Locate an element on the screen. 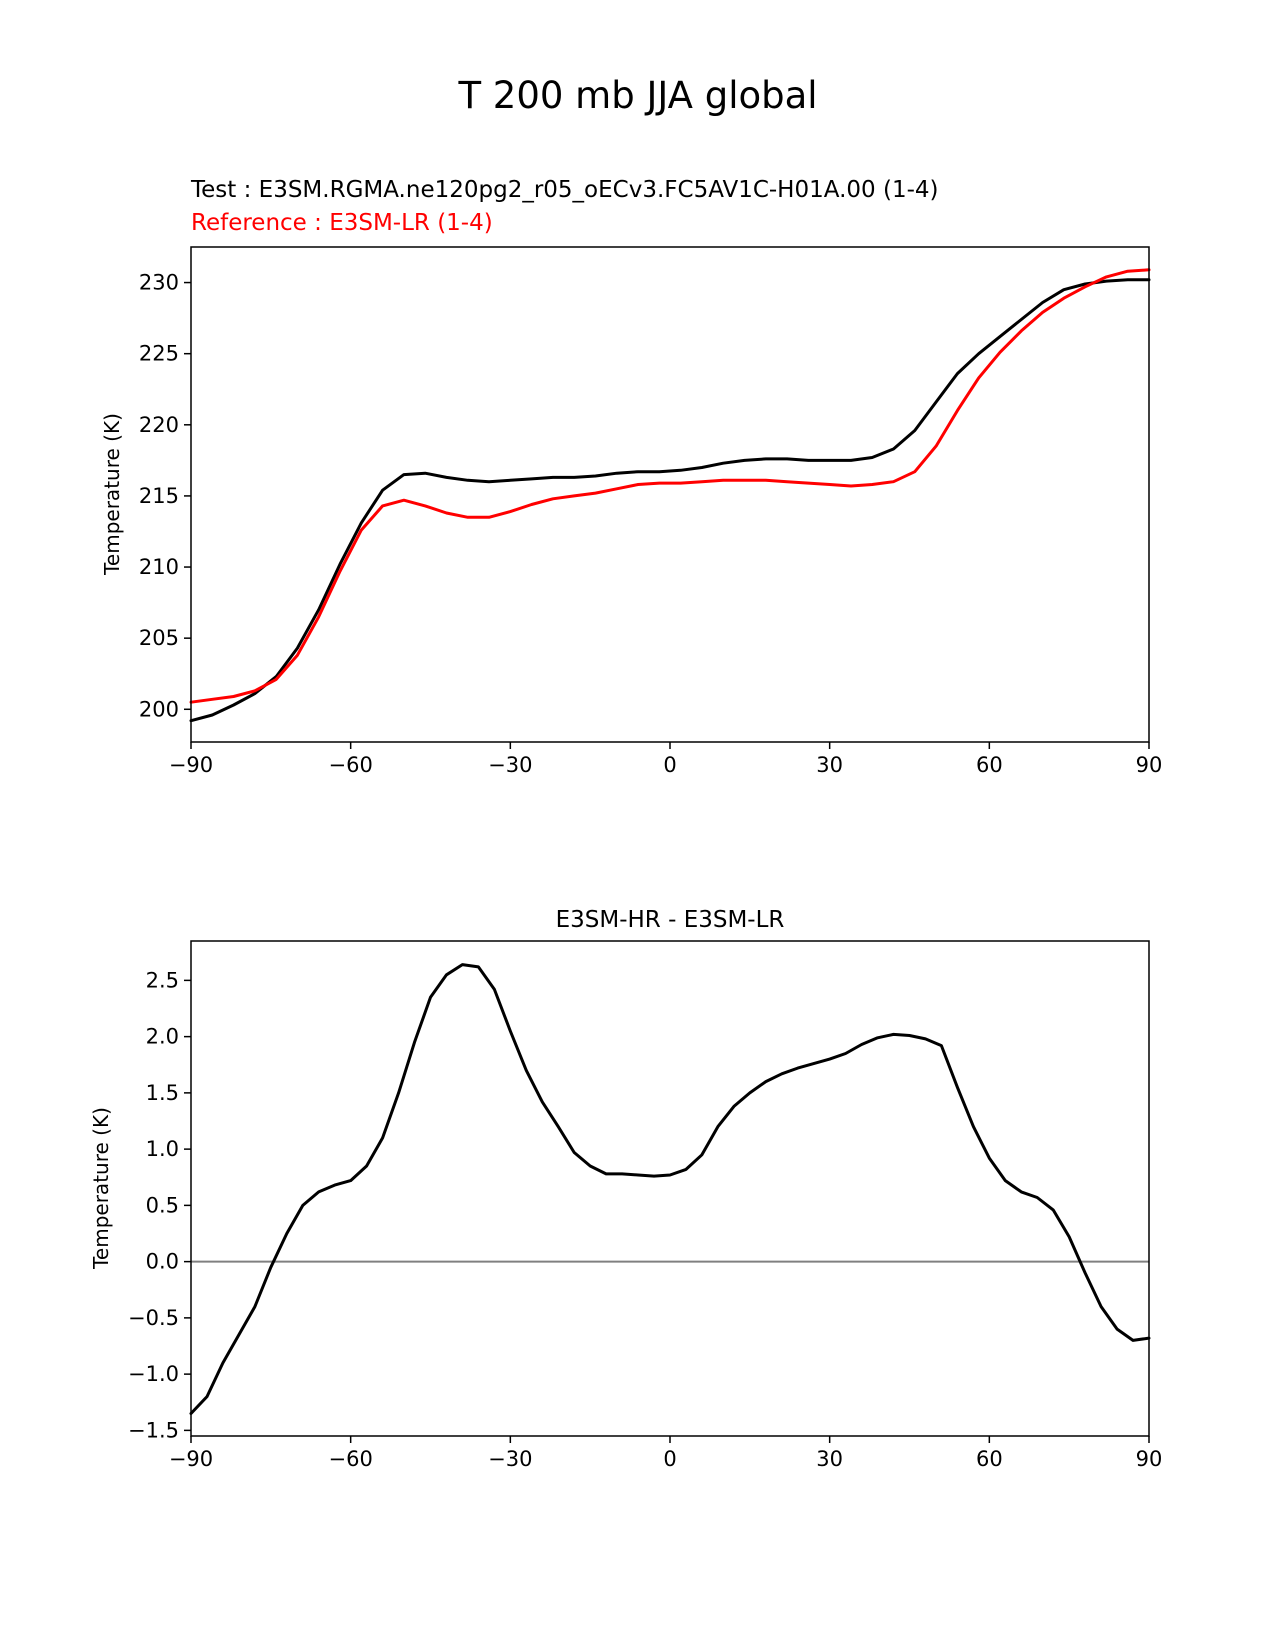 Image resolution: width=1275 pixels, height=1650 pixels. top-xtick-label: 60 is located at coordinates (989, 765).